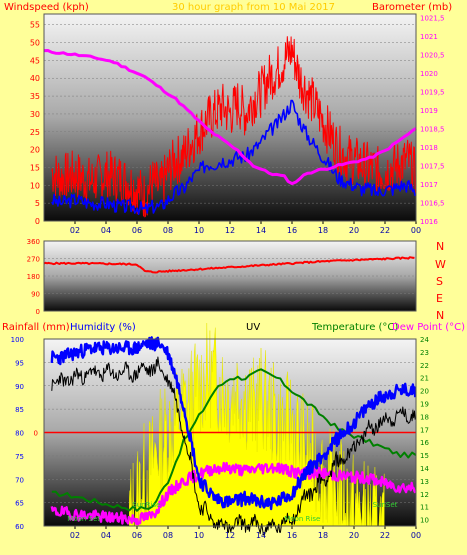  What do you see at coordinates (19, 410) in the screenshot?
I see `humidity-tick-label: 85` at bounding box center [19, 410].